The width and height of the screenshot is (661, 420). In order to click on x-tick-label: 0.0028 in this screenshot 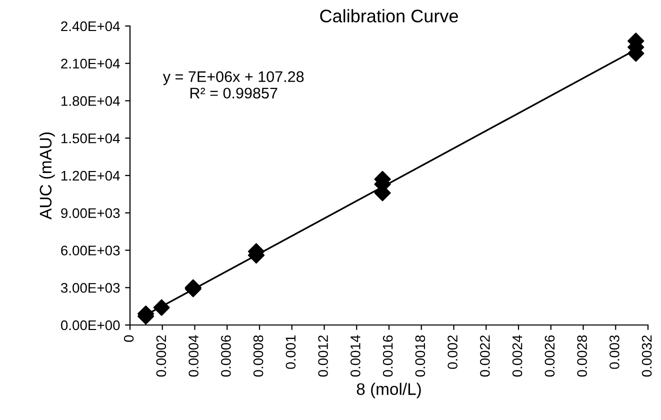, I will do `click(582, 356)`.